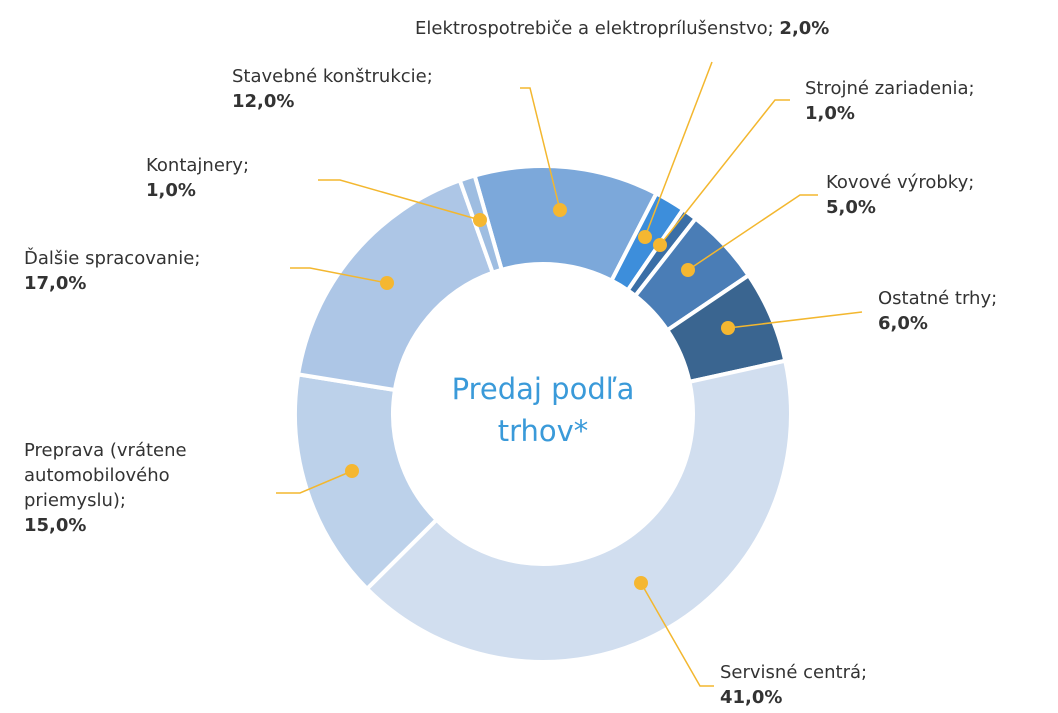 This screenshot has width=1058, height=713. What do you see at coordinates (198, 165) in the screenshot?
I see `category-label: Kontajnery;` at bounding box center [198, 165].